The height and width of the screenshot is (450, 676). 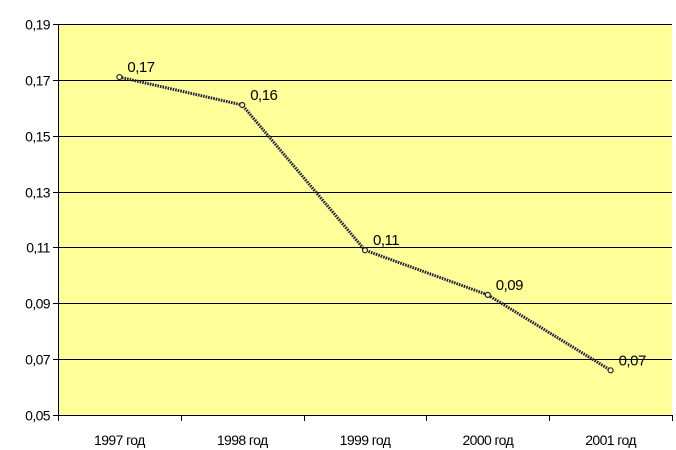 What do you see at coordinates (509, 285) in the screenshot?
I see `data-label: 0,09` at bounding box center [509, 285].